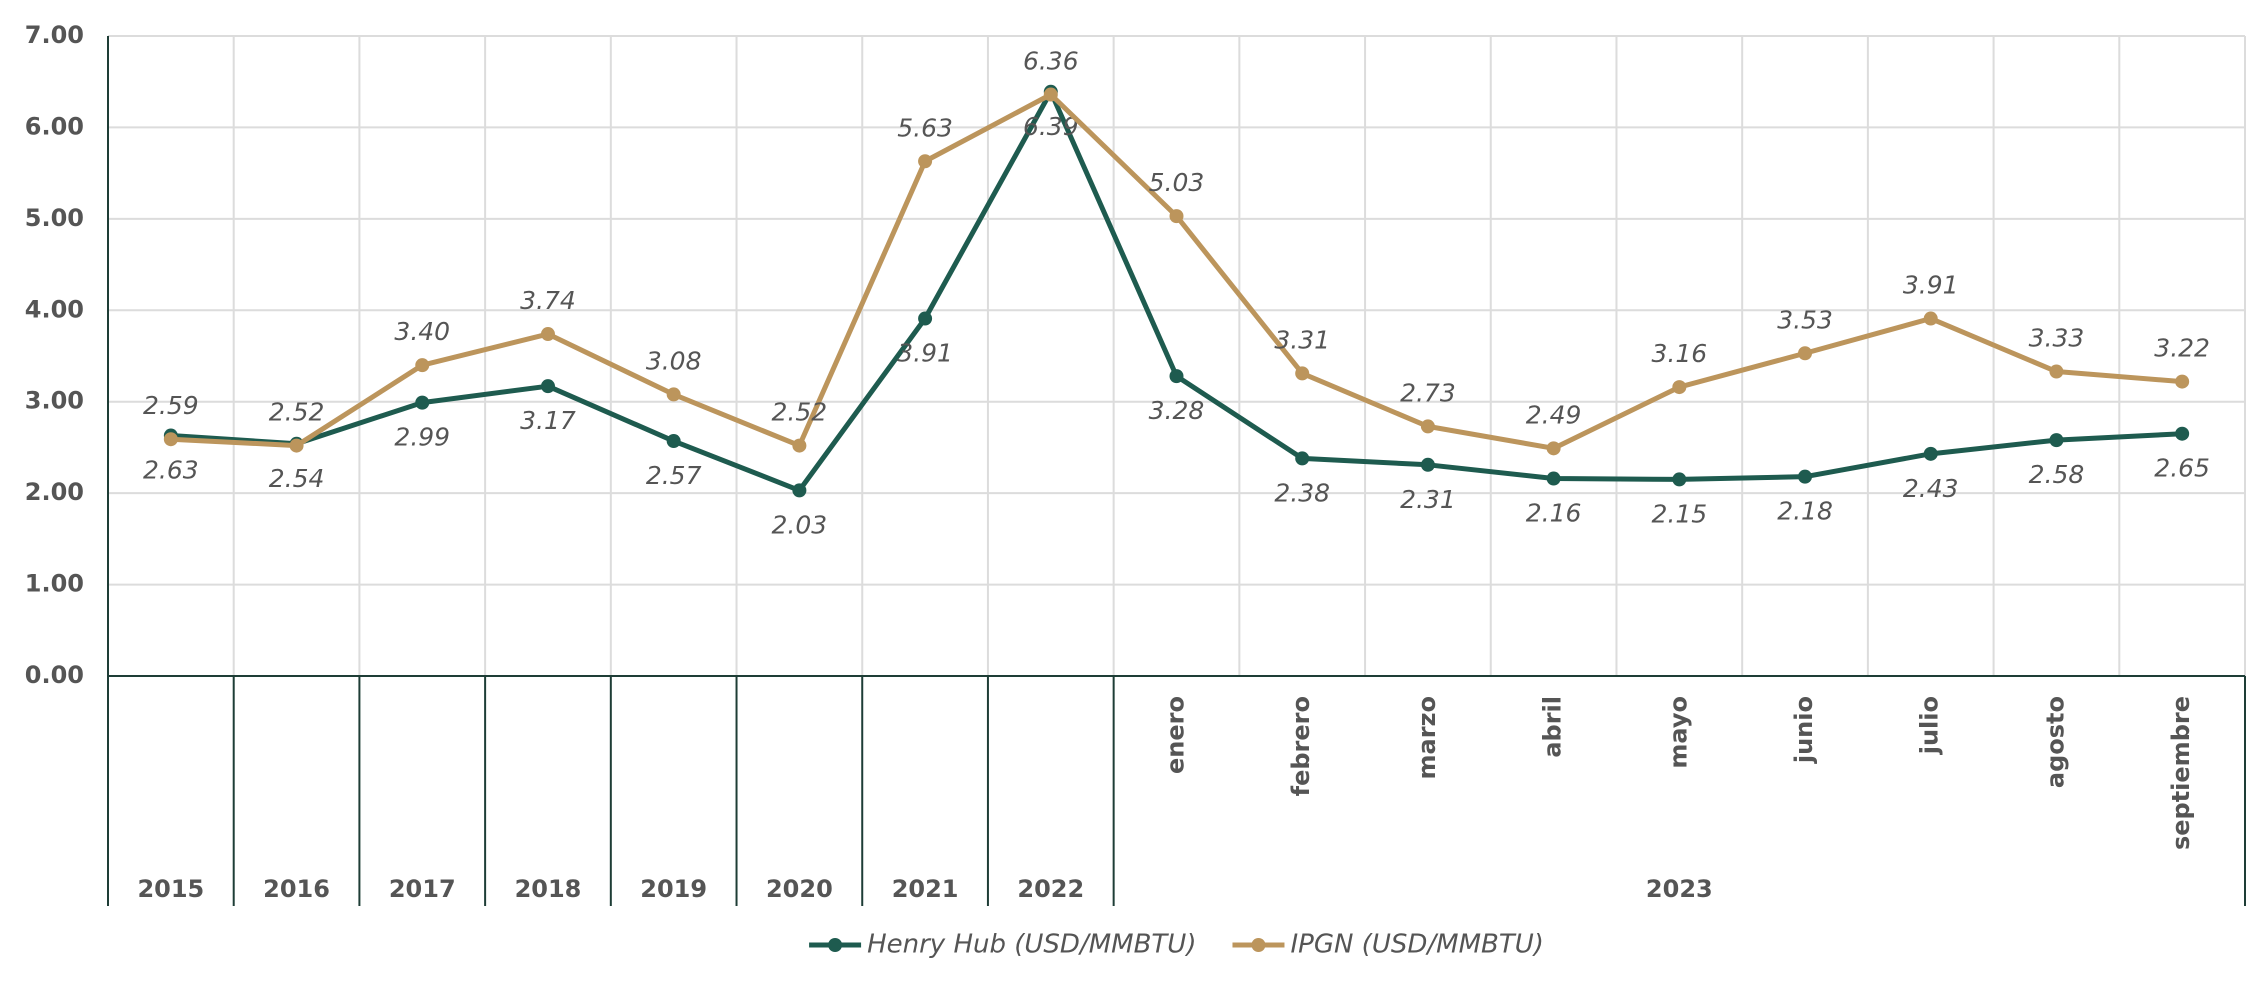  What do you see at coordinates (54, 675) in the screenshot?
I see `y-tick-label: 0.00` at bounding box center [54, 675].